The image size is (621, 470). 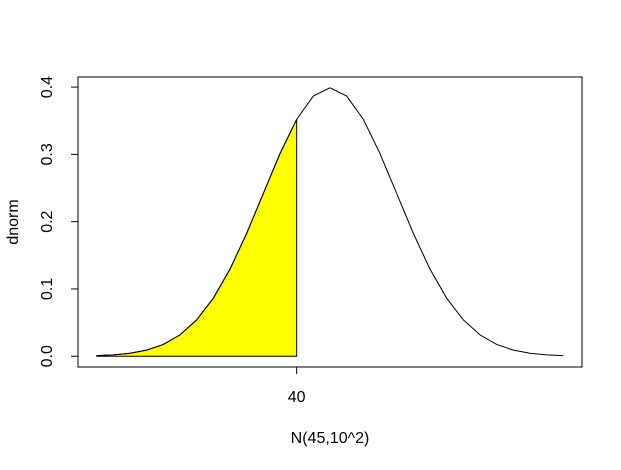 I want to click on y-axis-label: dnorm, so click(x=13, y=221).